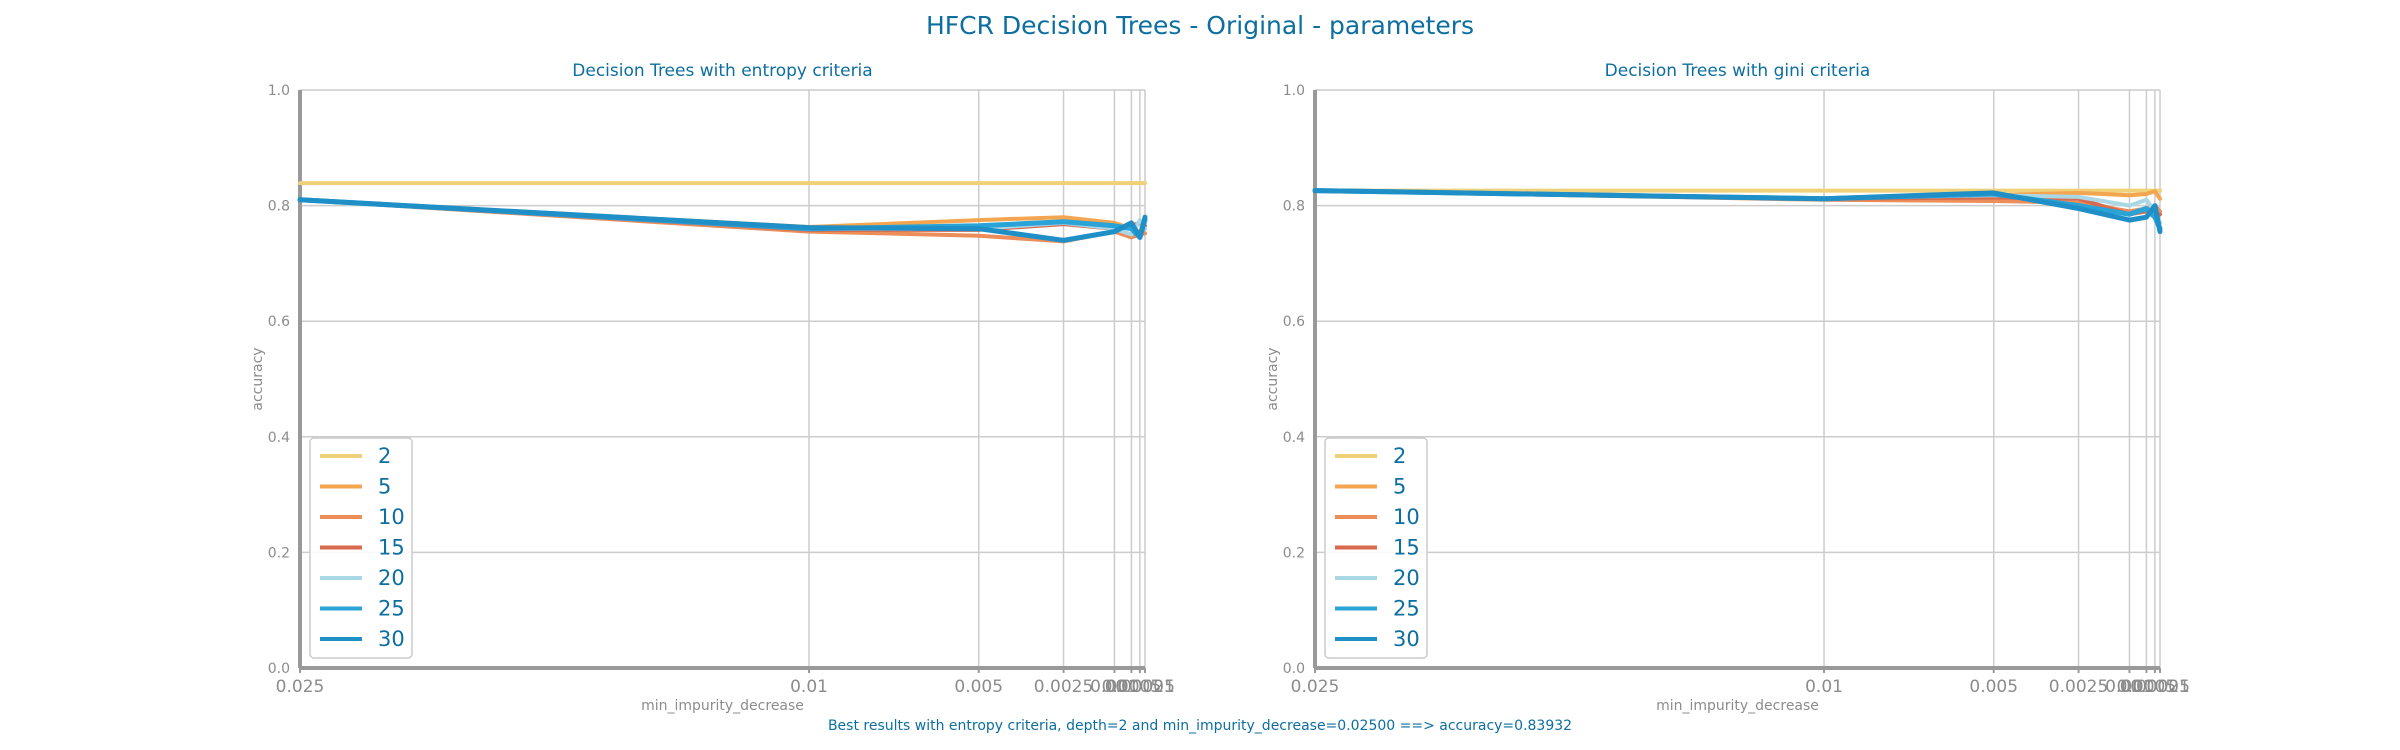  Describe the element at coordinates (722, 71) in the screenshot. I see `subplot-title: Decision Trees with entropy criteria` at that location.